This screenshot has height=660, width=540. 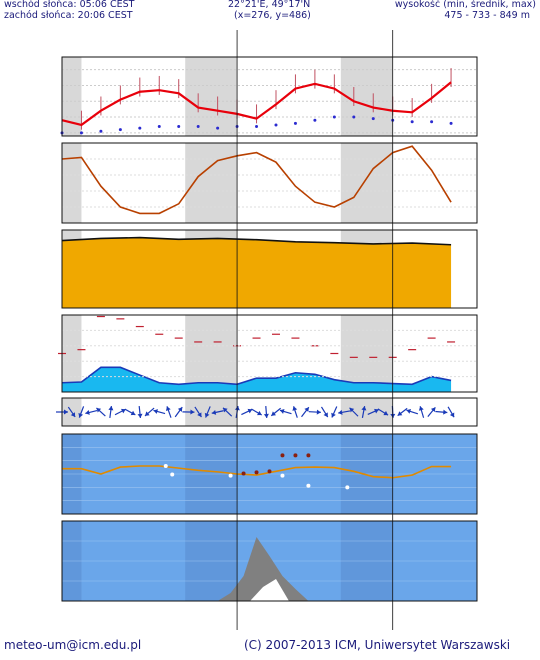 What do you see at coordinates (256, 376) in the screenshot?
I see `mean-wind-line` at bounding box center [256, 376].